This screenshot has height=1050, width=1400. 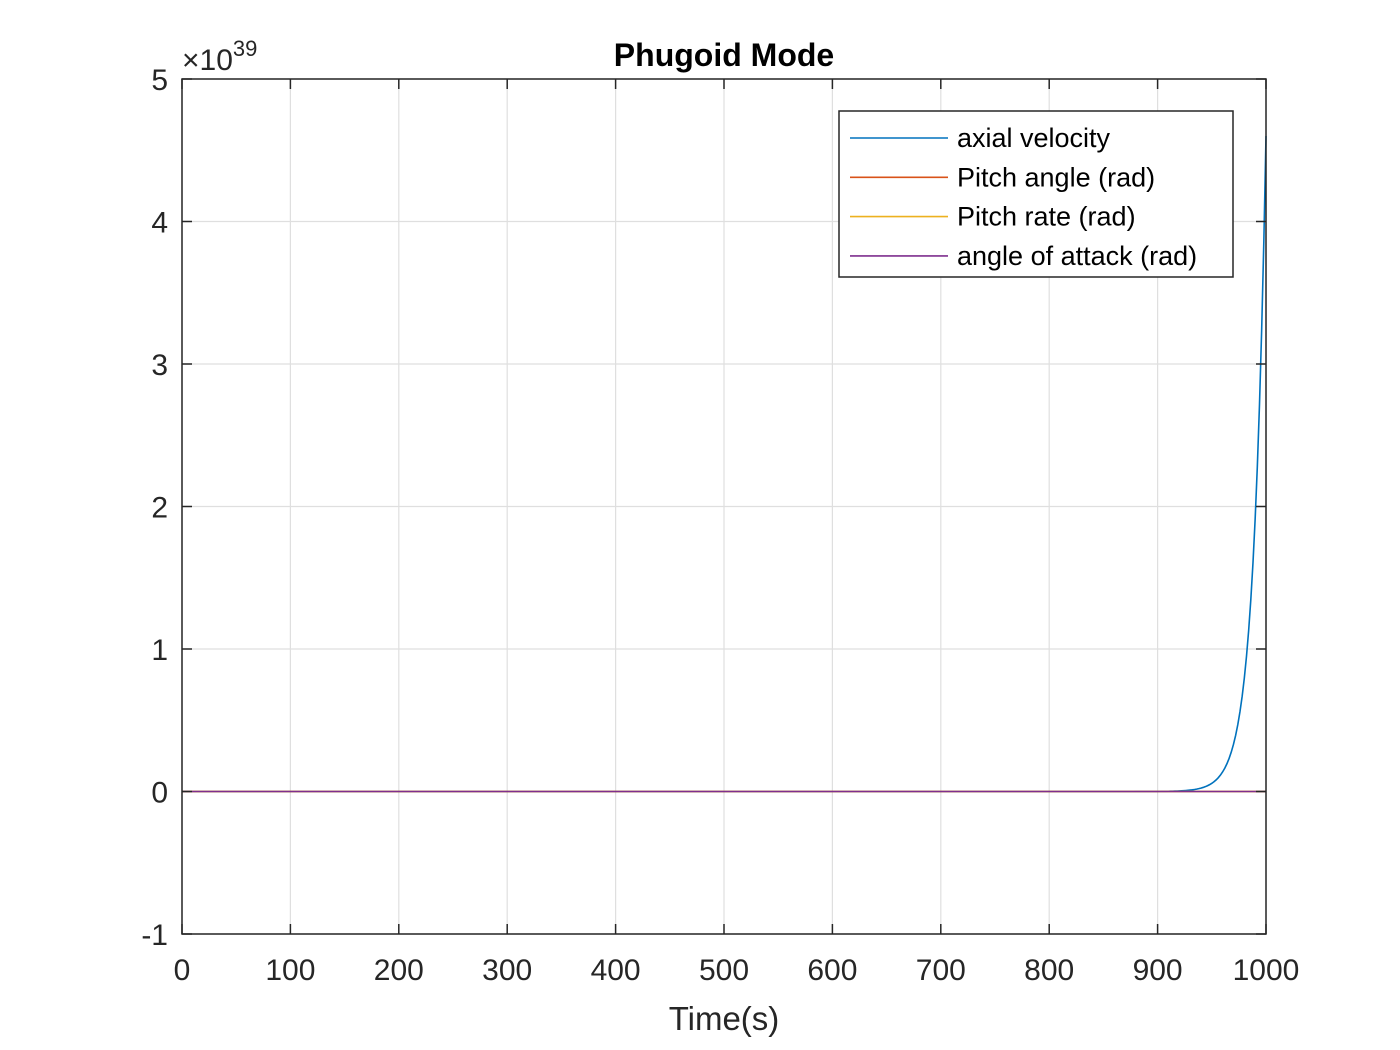 What do you see at coordinates (159, 793) in the screenshot?
I see `y-tick-label: 0` at bounding box center [159, 793].